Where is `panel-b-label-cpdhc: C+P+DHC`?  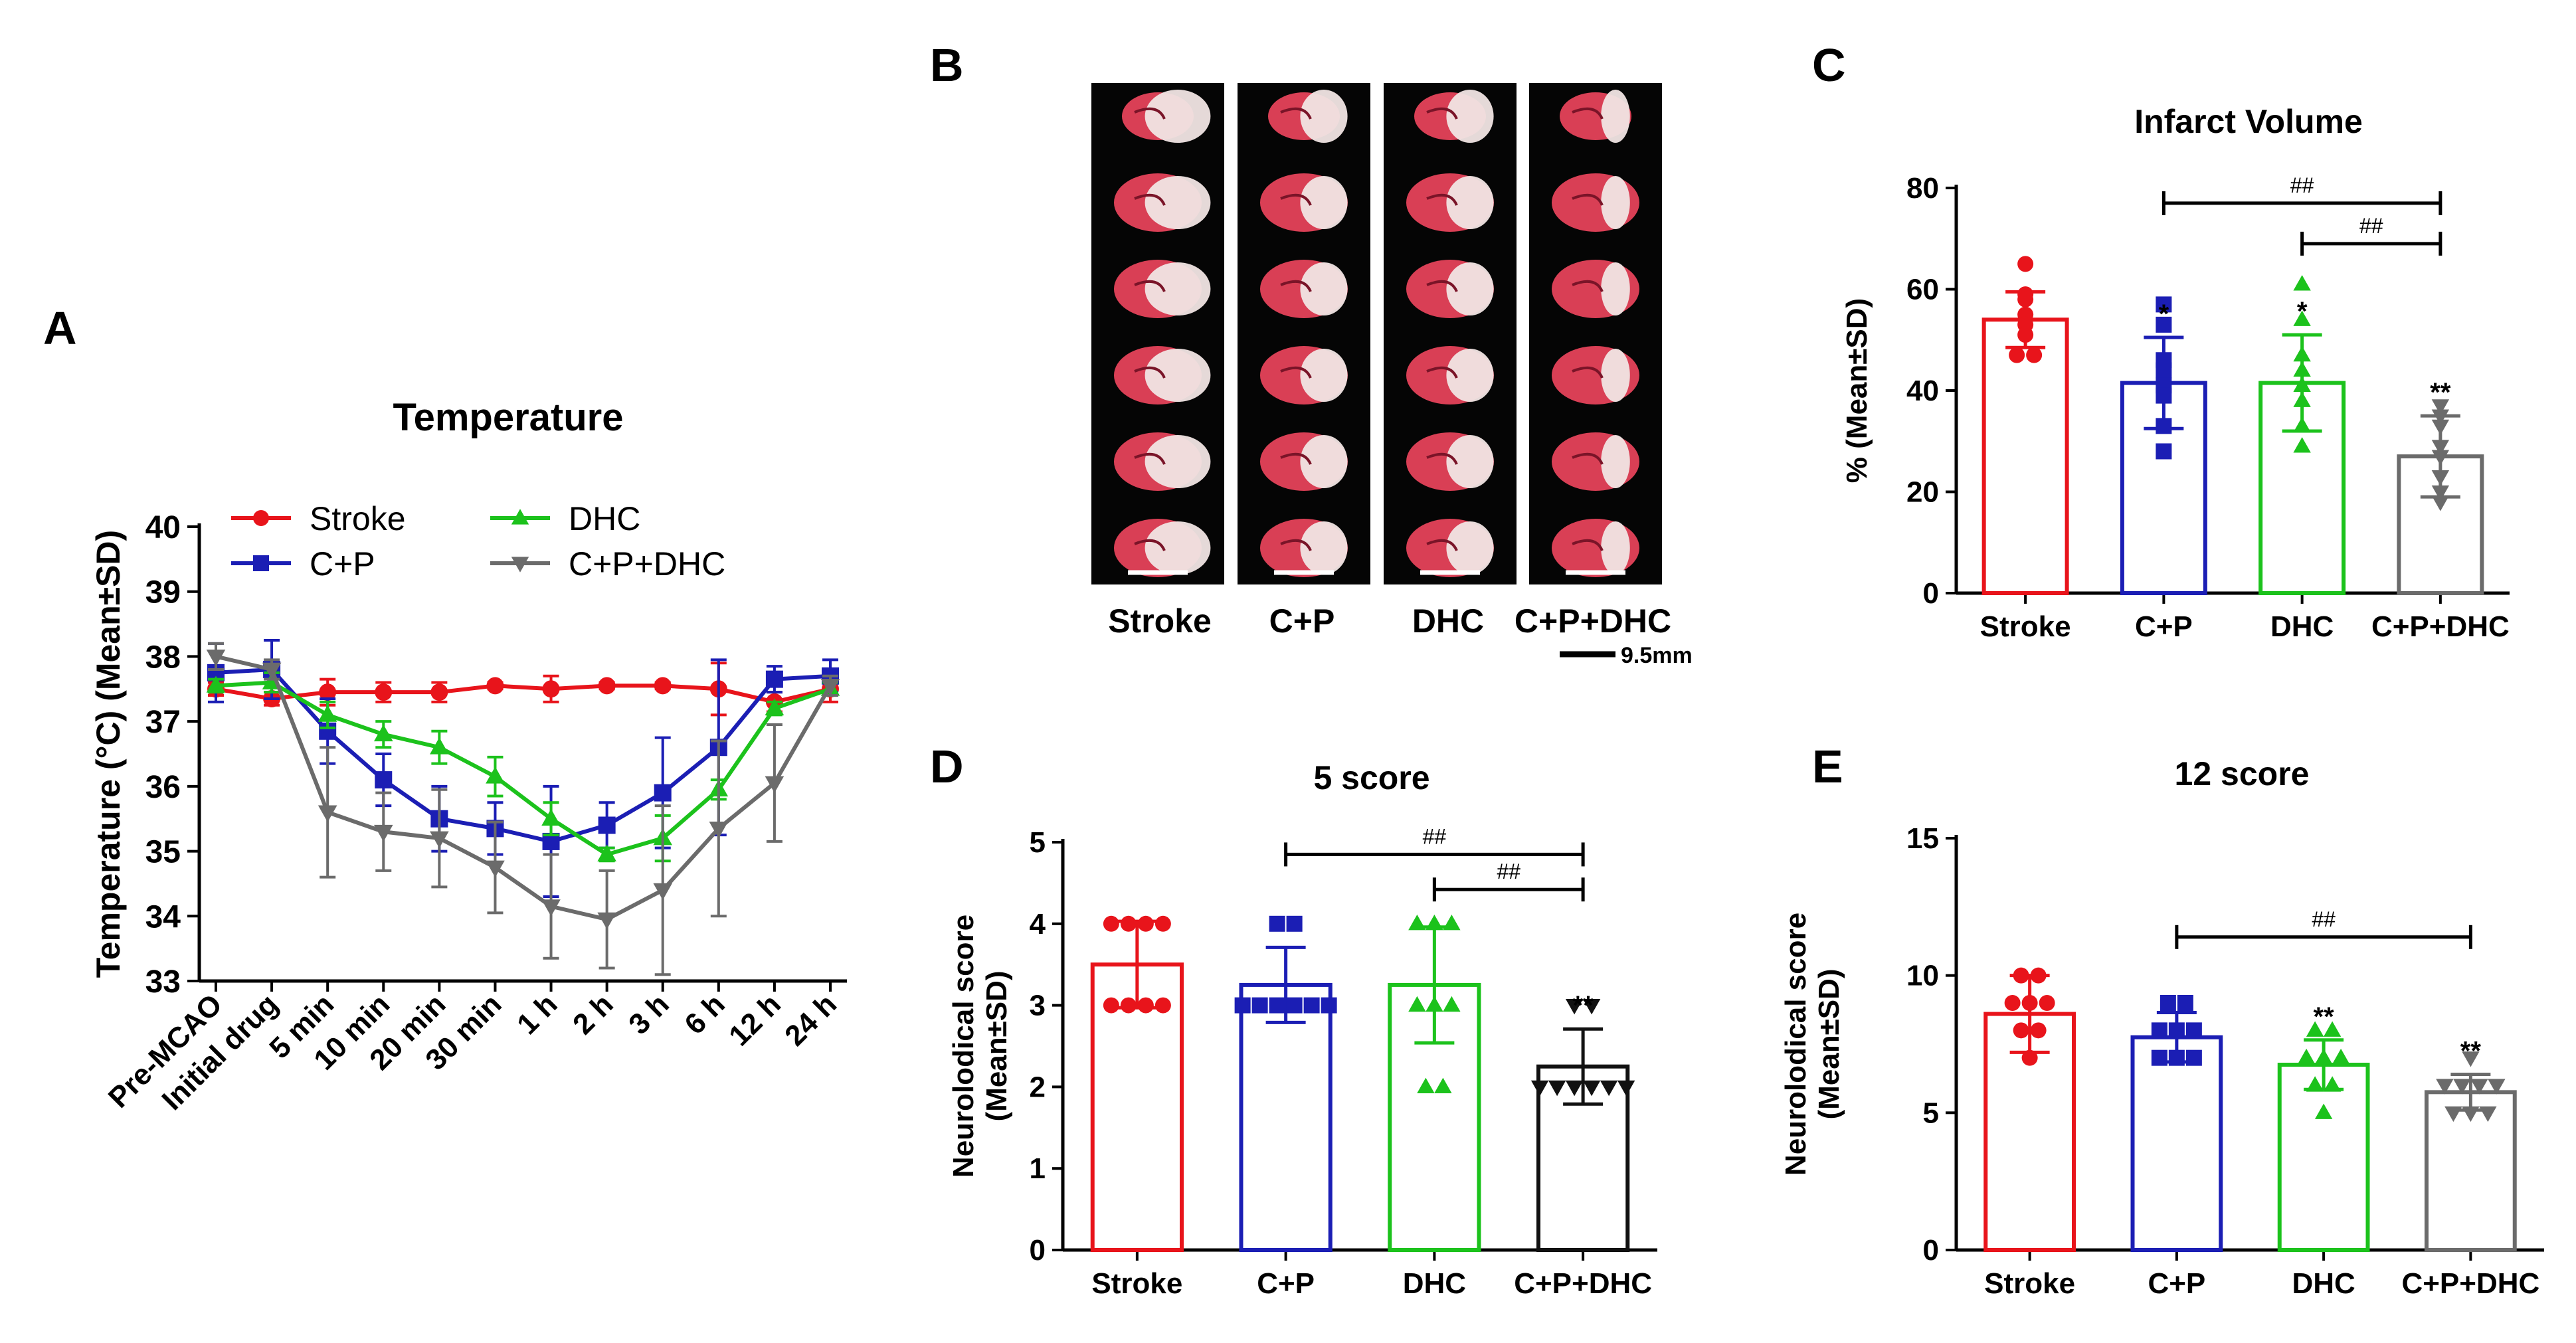 panel-b-label-cpdhc: C+P+DHC is located at coordinates (1593, 621).